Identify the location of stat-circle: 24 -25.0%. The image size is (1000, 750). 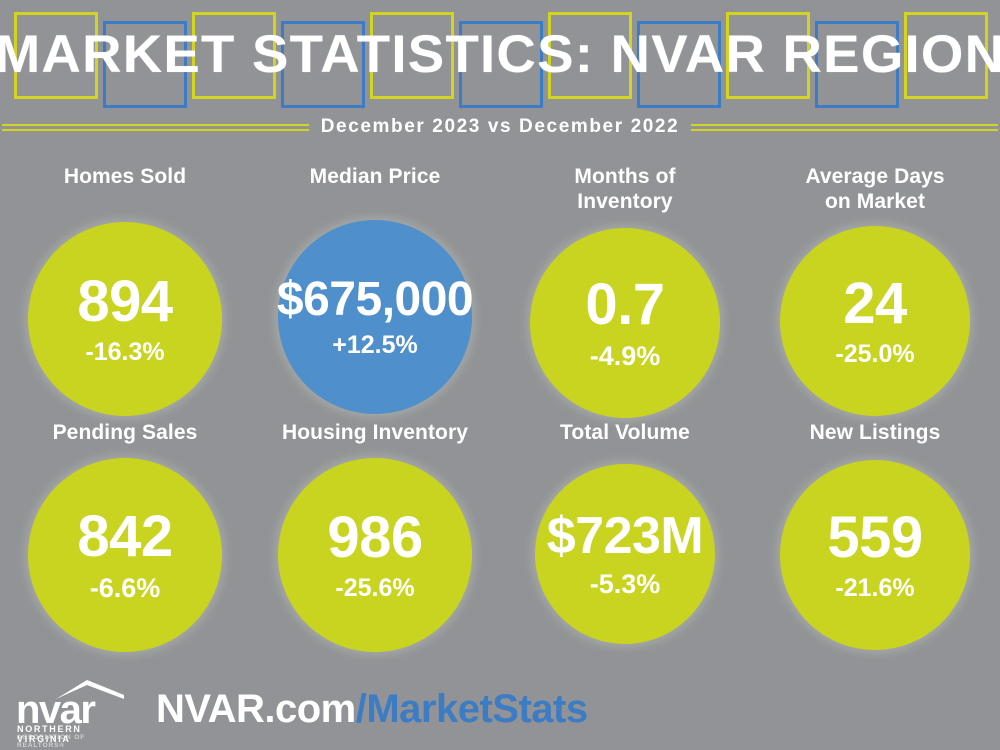
(875, 321).